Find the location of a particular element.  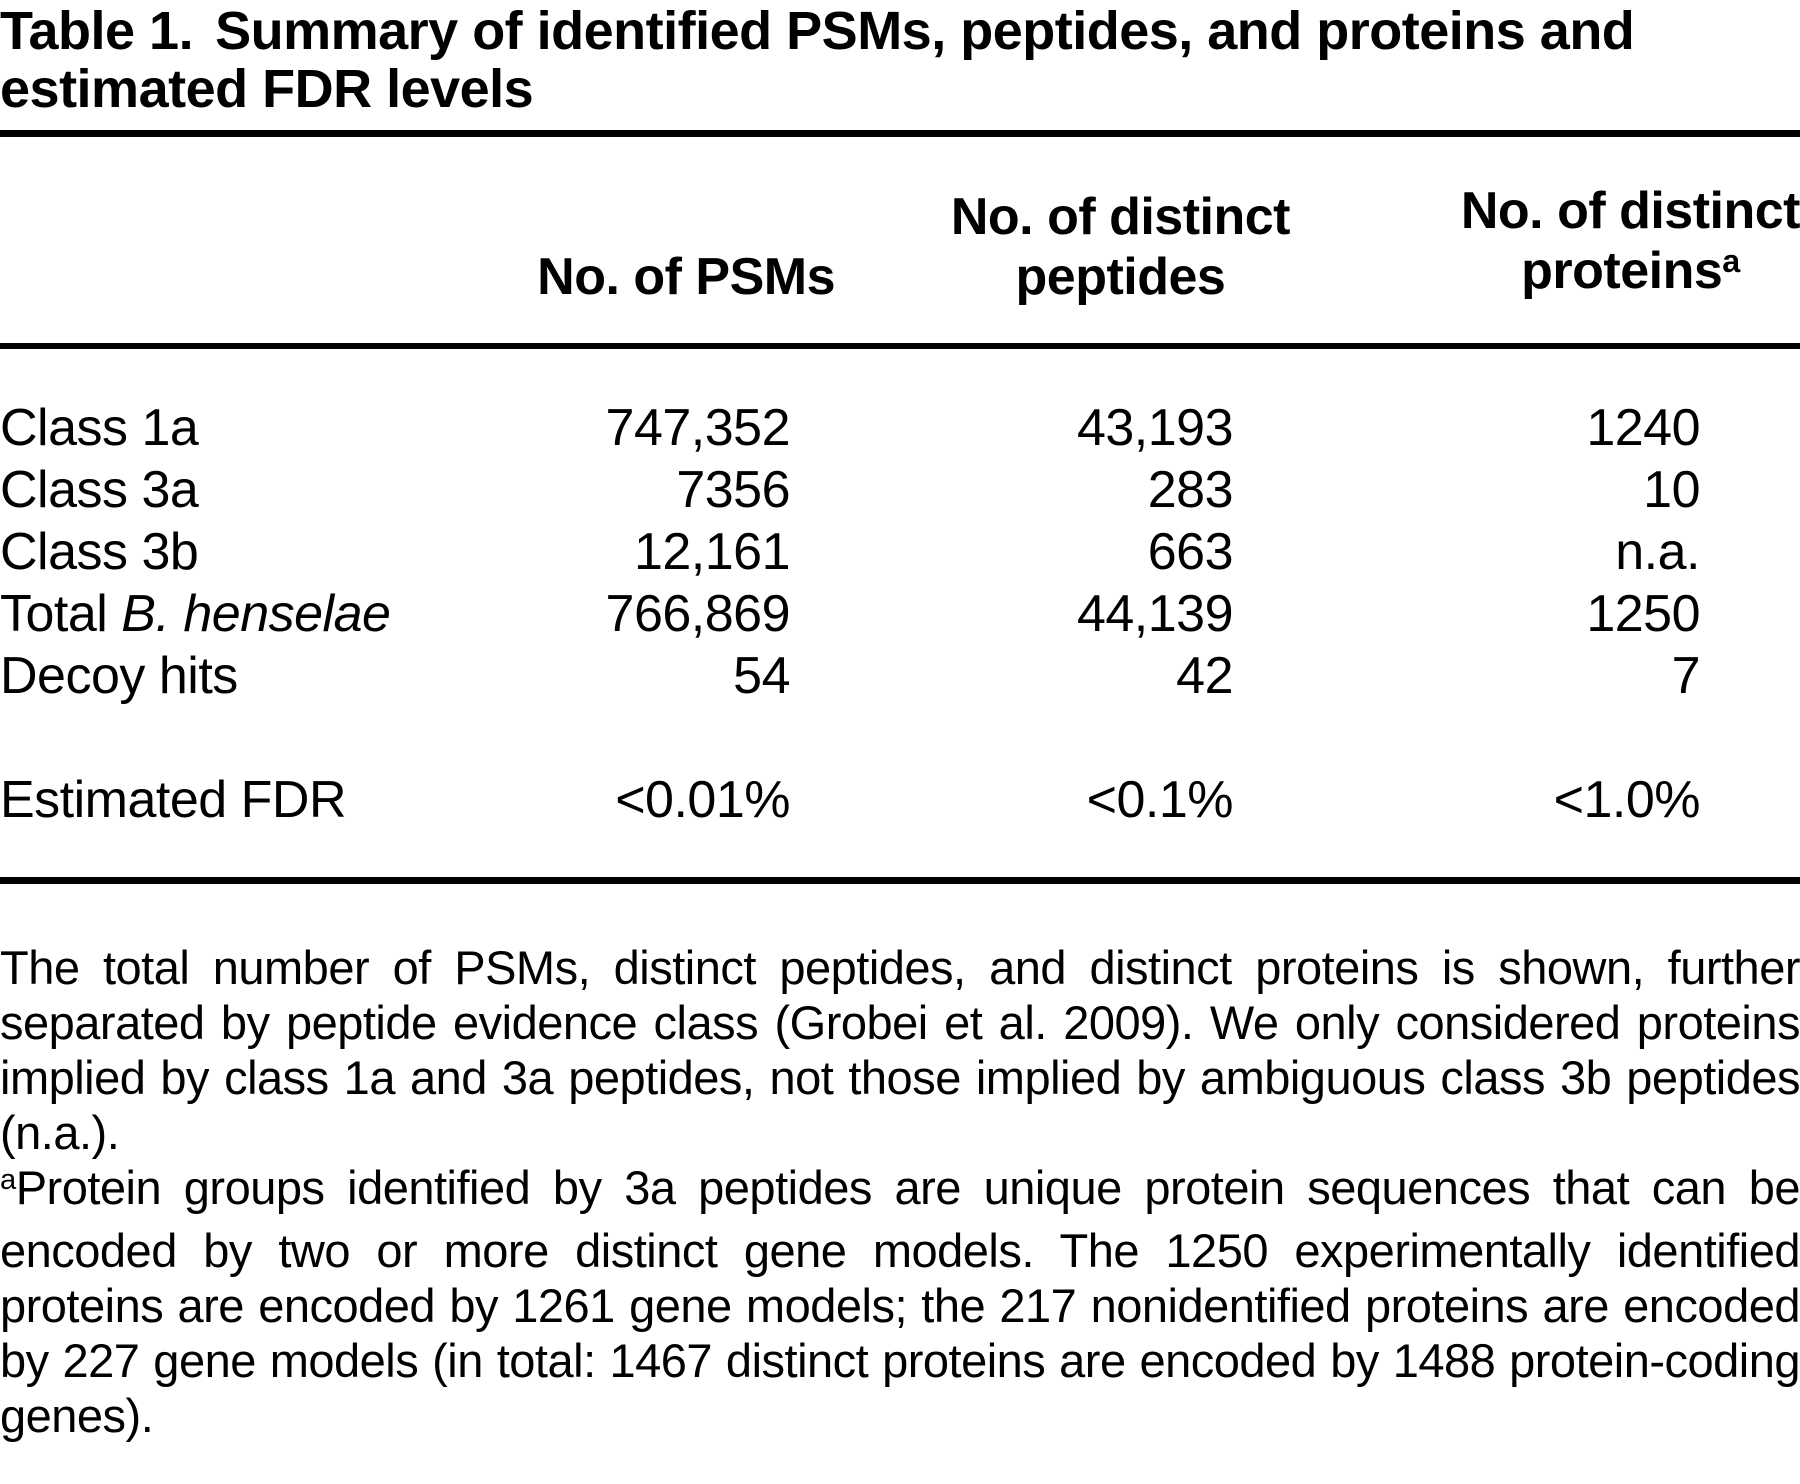

table-row-estimated-fdr: Estimated FDR <0.01% <0.1% <1.0% is located at coordinates (900, 825).